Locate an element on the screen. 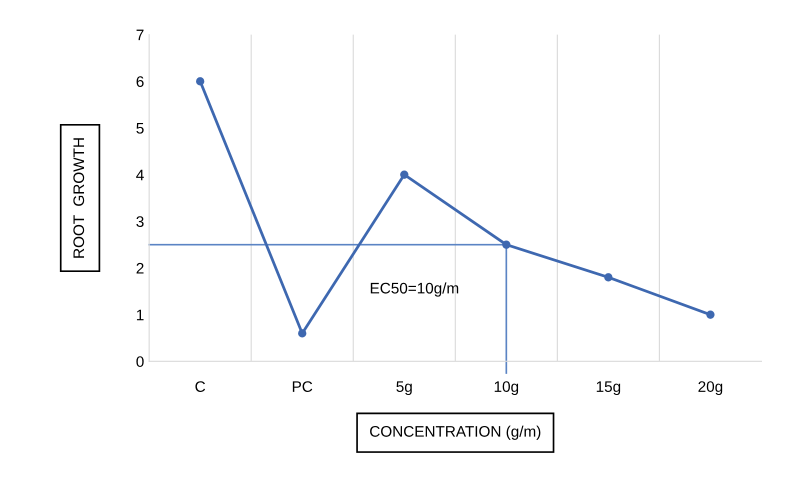  annotation: EC50=10g/m is located at coordinates (414, 289).